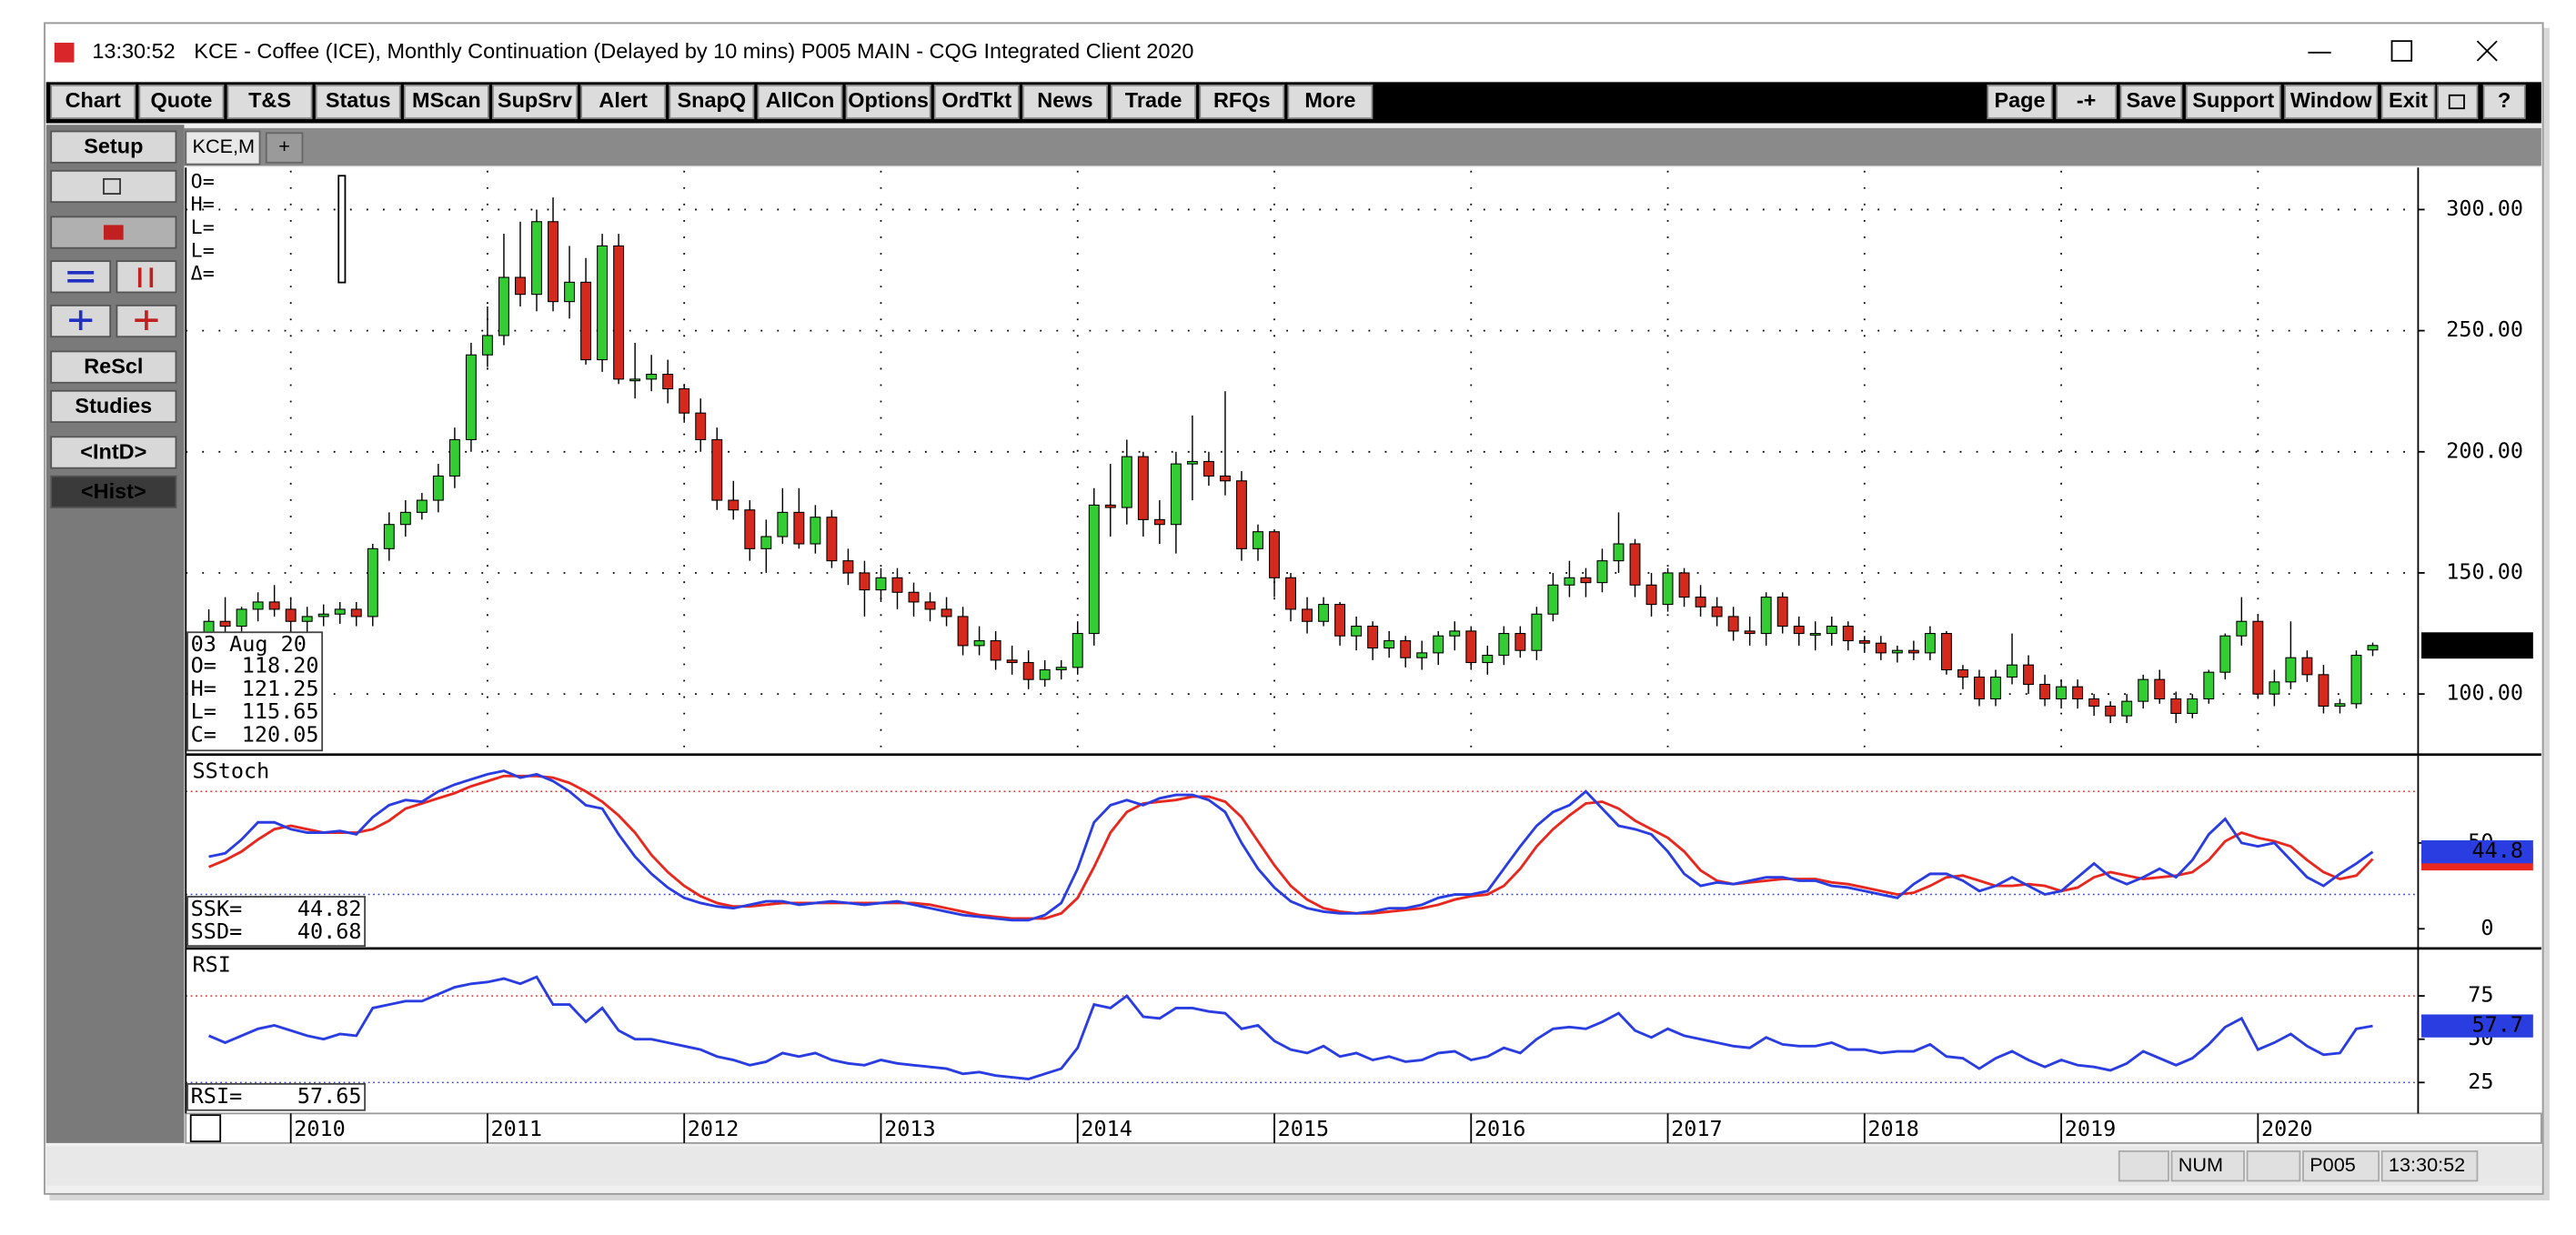 The height and width of the screenshot is (1235, 2576). Describe the element at coordinates (2484, 208) in the screenshot. I see `y-tick-label: 300.00` at that location.